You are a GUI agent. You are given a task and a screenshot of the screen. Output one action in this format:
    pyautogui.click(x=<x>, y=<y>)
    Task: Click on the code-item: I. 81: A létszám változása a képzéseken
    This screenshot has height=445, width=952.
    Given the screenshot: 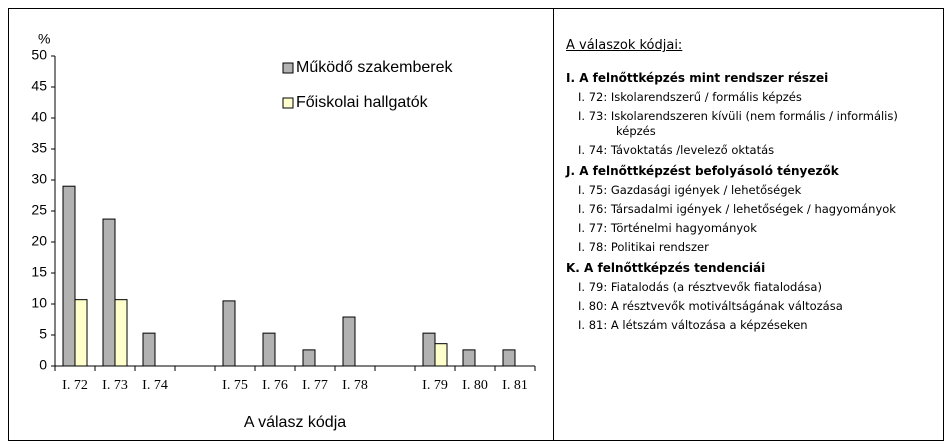 What is the action you would take?
    pyautogui.click(x=693, y=325)
    